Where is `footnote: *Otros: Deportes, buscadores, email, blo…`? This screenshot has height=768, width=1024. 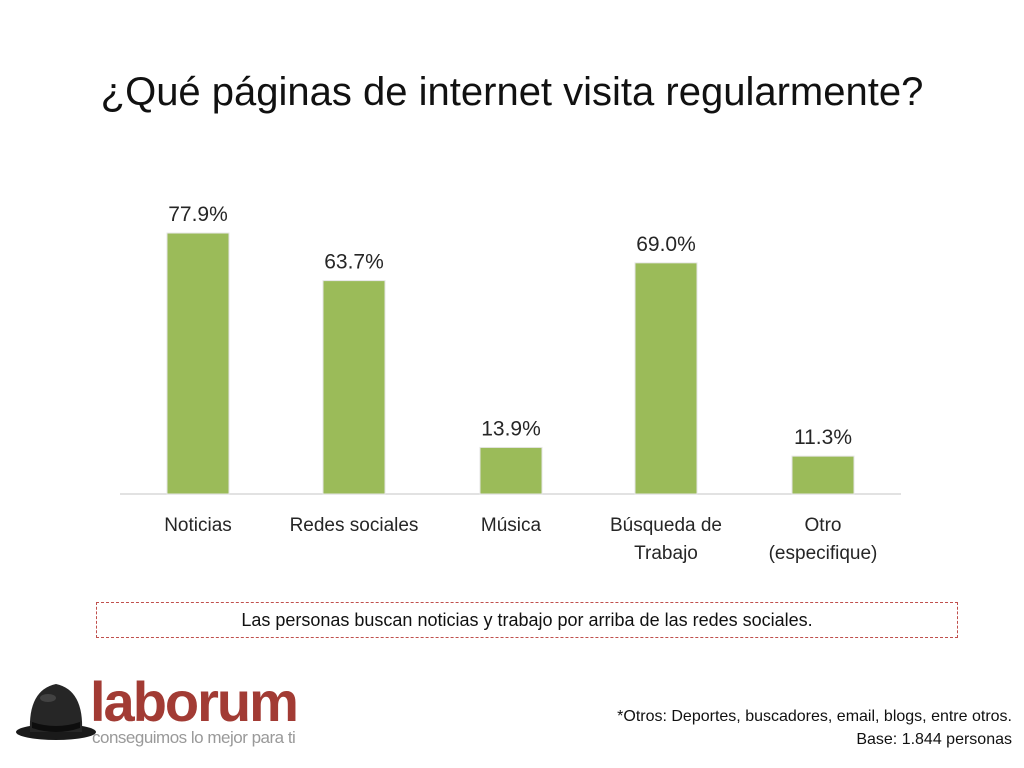 footnote: *Otros: Deportes, buscadores, email, blo… is located at coordinates (814, 728).